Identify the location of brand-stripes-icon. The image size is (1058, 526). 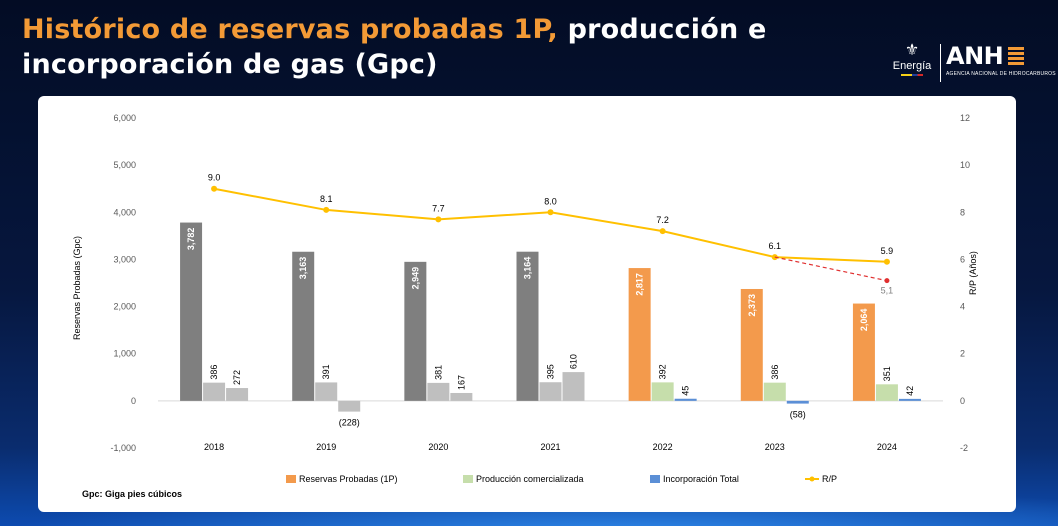
(1016, 57).